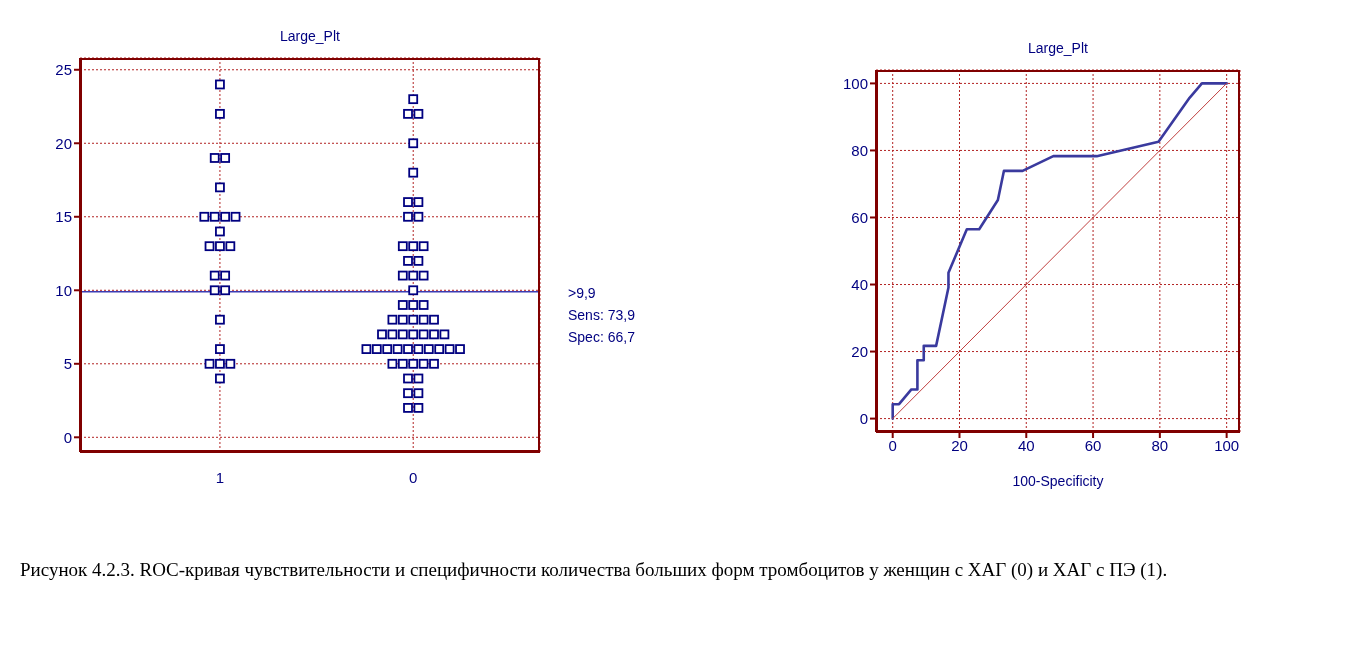 The image size is (1352, 661). Describe the element at coordinates (220, 477) in the screenshot. I see `x-tick-label: 1` at that location.